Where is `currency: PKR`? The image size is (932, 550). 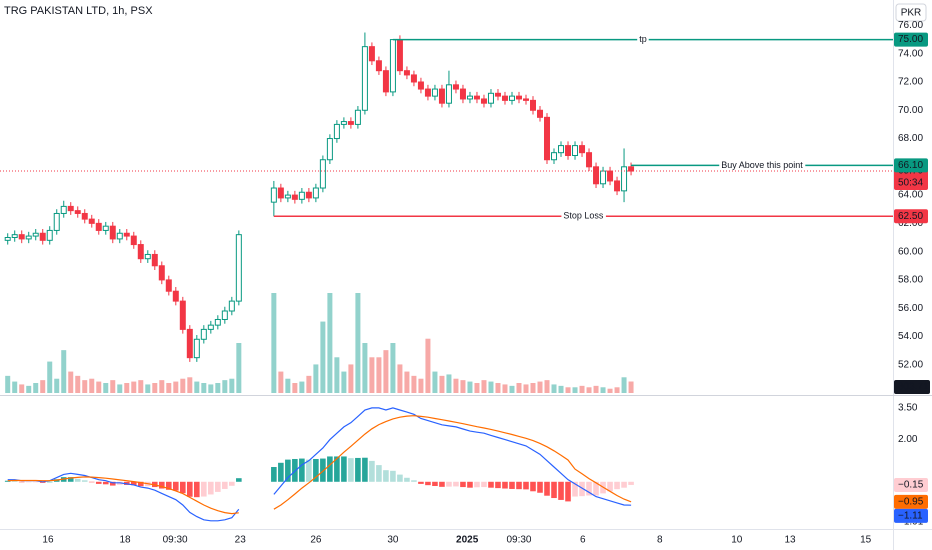 currency: PKR is located at coordinates (911, 13).